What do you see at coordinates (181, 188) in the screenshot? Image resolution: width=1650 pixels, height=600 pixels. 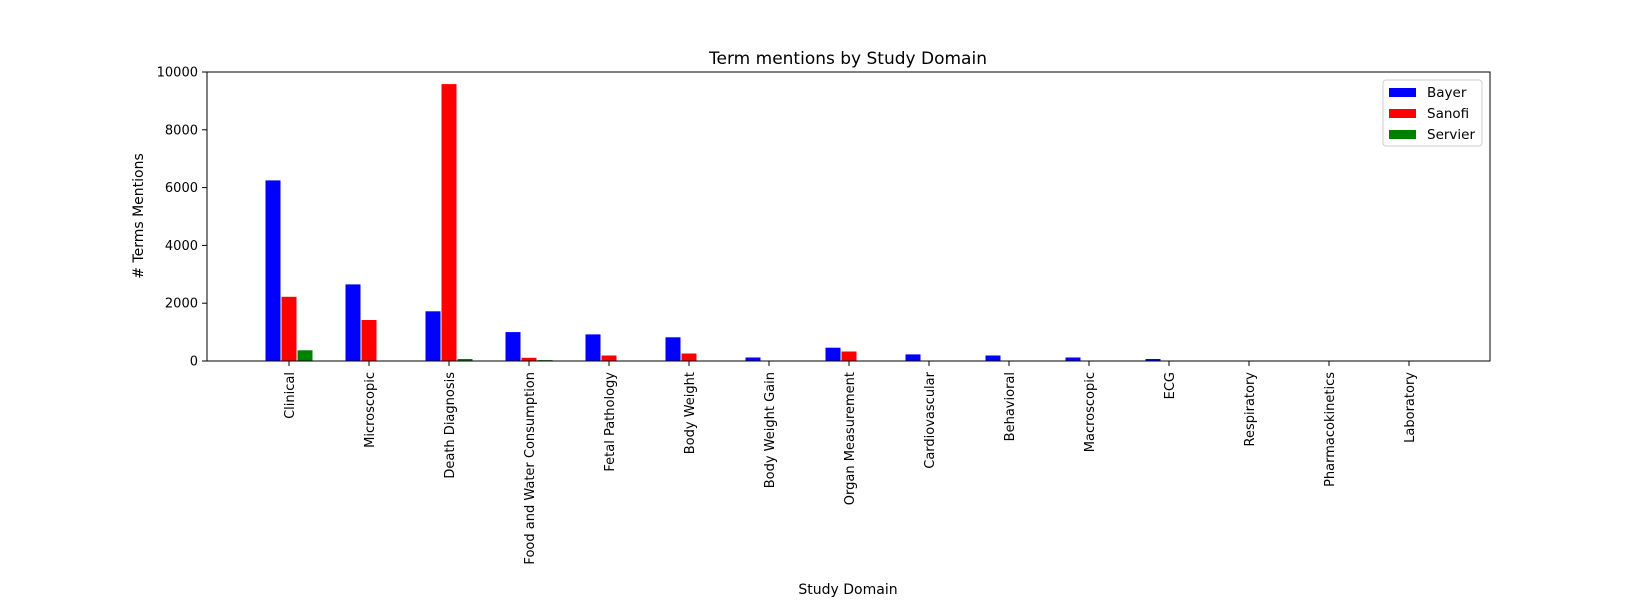 I see `y-tick-label: 6000` at bounding box center [181, 188].